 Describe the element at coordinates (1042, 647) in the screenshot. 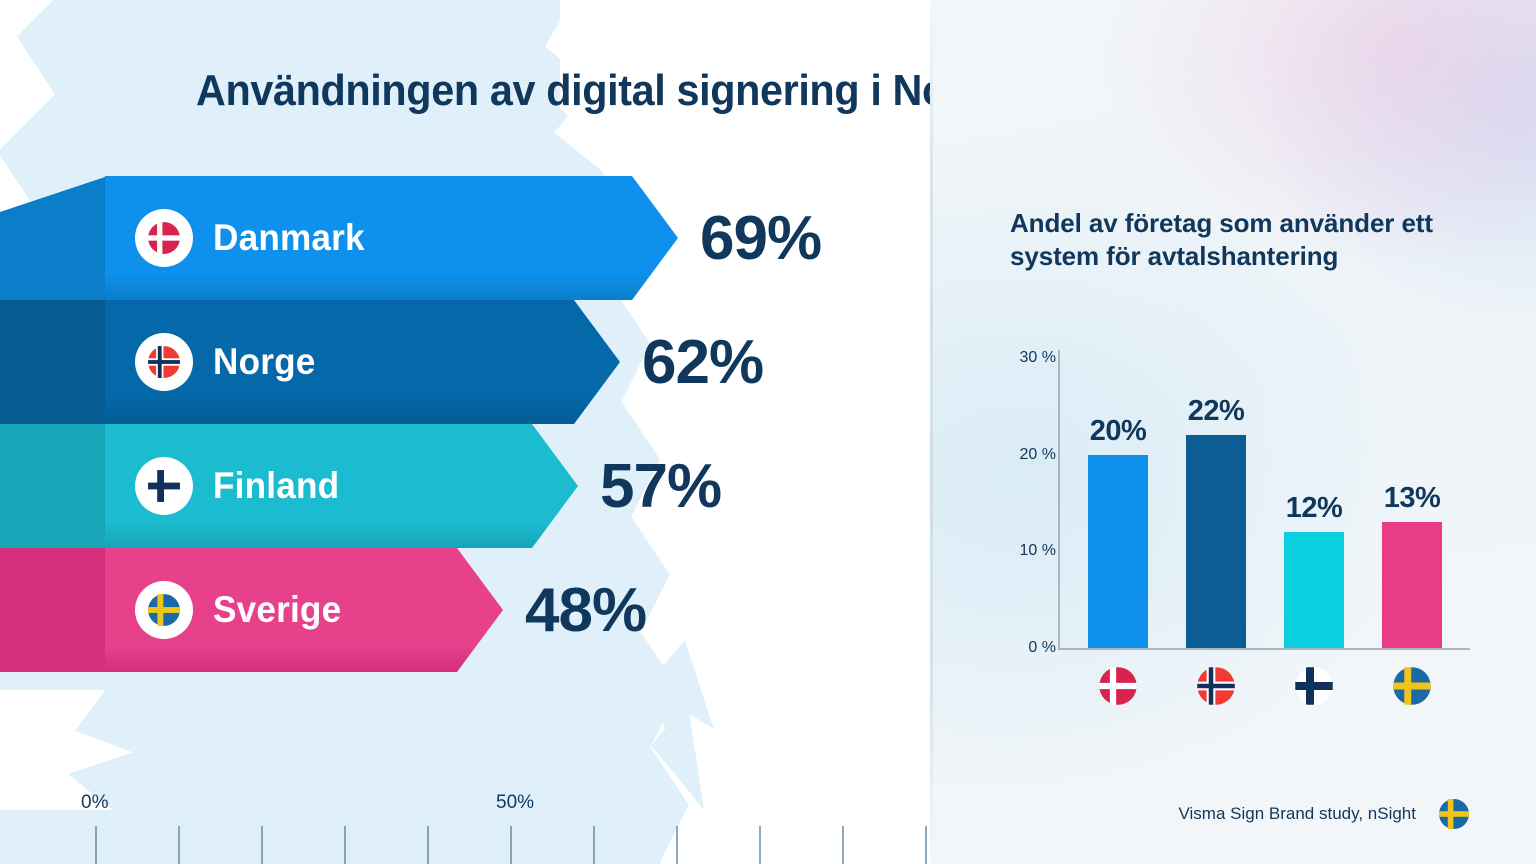

I see `chart-y-tick-label: 0 %` at that location.